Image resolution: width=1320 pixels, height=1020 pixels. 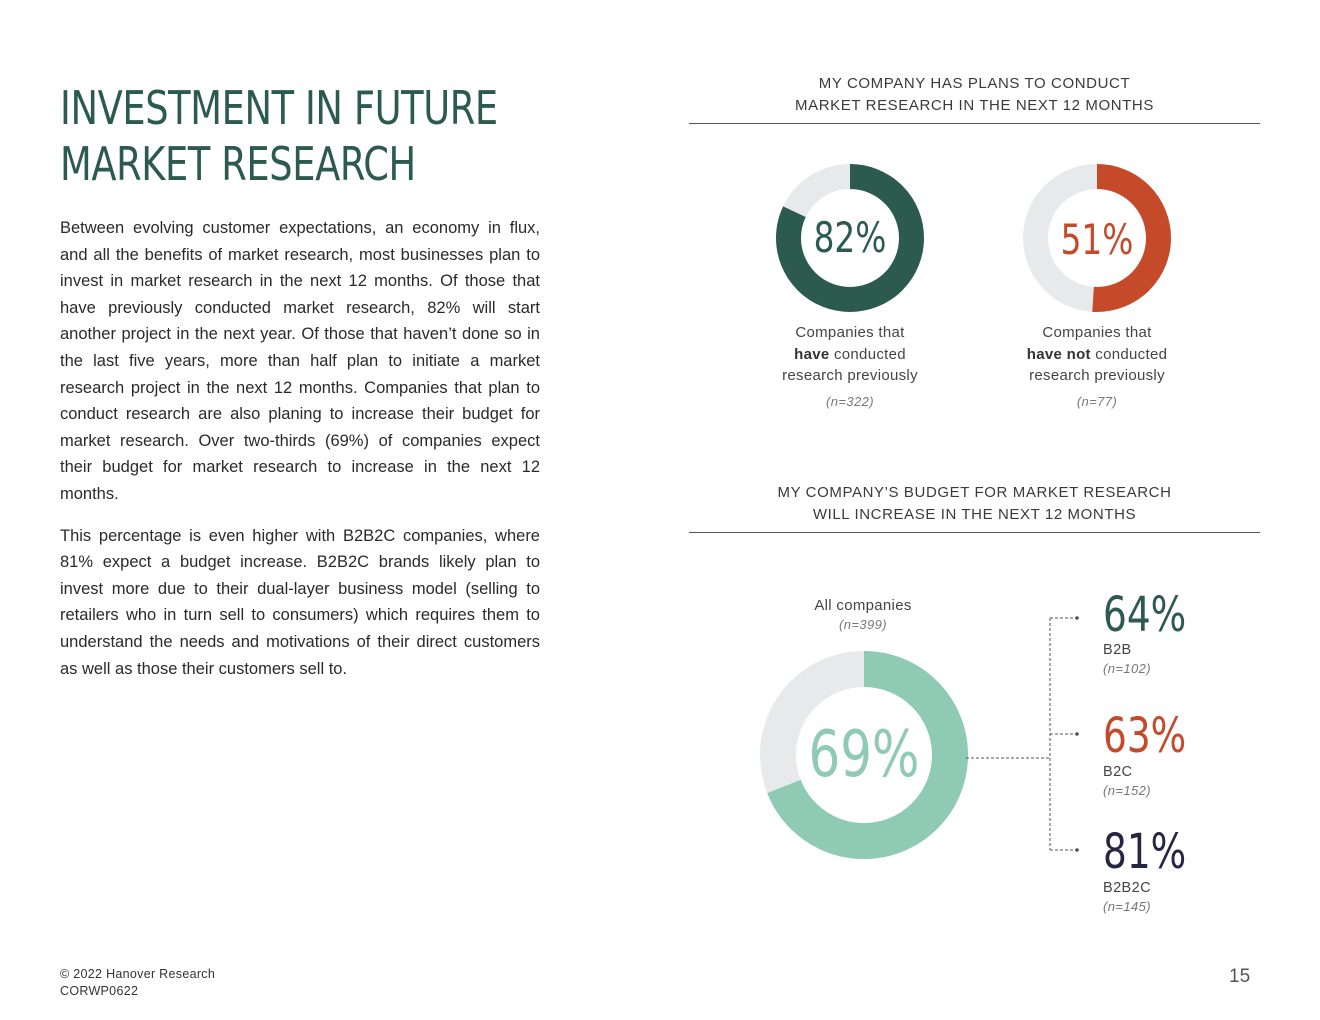 What do you see at coordinates (1145, 615) in the screenshot?
I see `segment-b2b-pct: 64%` at bounding box center [1145, 615].